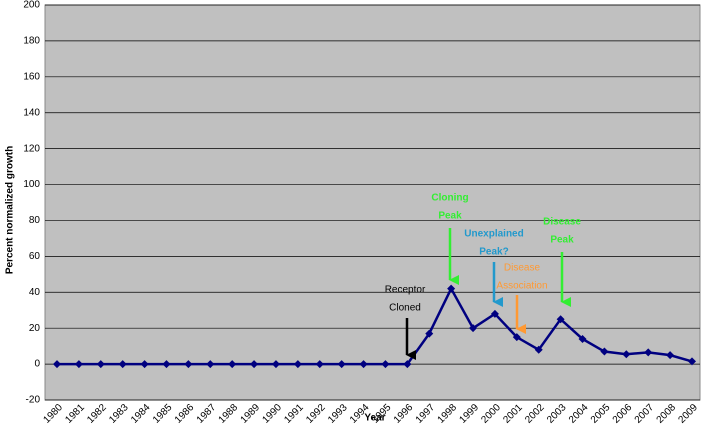  Describe the element at coordinates (449, 198) in the screenshot. I see `annotation: Cloning` at that location.